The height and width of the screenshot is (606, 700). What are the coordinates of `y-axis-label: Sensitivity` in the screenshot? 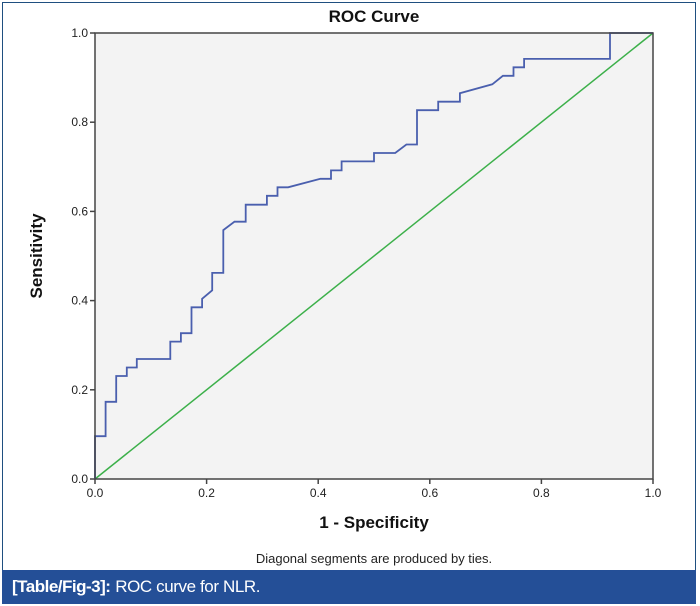 It's located at (36, 256).